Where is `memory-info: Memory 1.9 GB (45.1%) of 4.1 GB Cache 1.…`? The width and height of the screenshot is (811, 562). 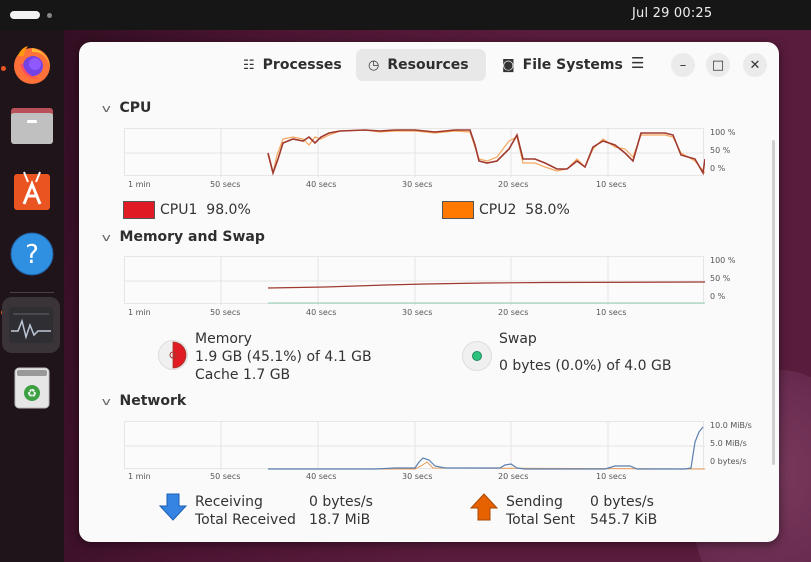 memory-info: Memory 1.9 GB (45.1%) of 4.1 GB Cache 1.… is located at coordinates (283, 357).